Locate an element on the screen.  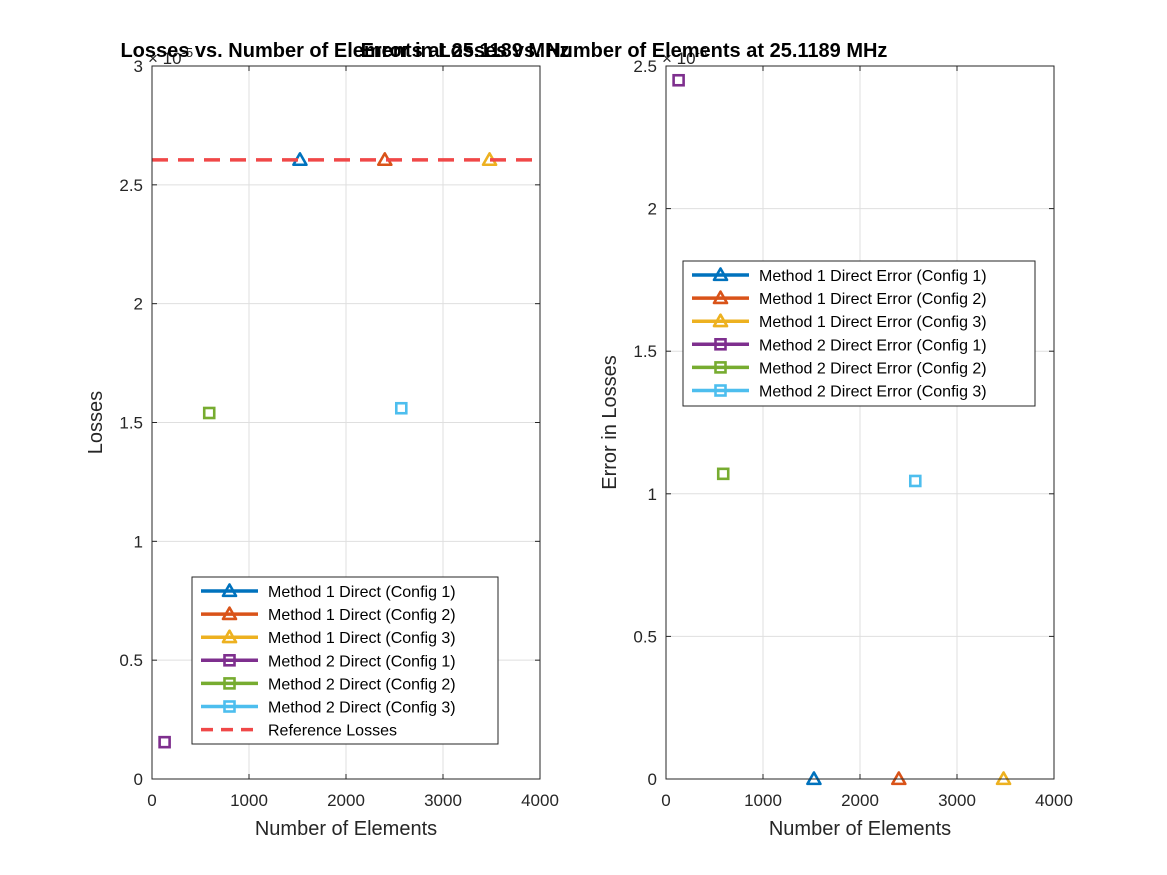
legend-box is located at coordinates (859, 333).